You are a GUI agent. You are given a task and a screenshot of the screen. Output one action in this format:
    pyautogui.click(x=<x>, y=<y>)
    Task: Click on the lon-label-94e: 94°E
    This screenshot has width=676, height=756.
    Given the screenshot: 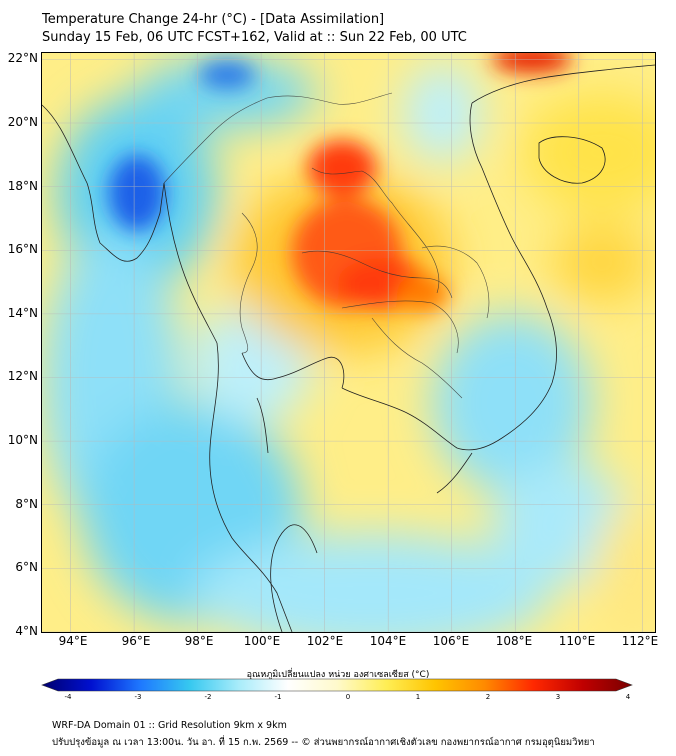 What is the action you would take?
    pyautogui.click(x=73, y=641)
    